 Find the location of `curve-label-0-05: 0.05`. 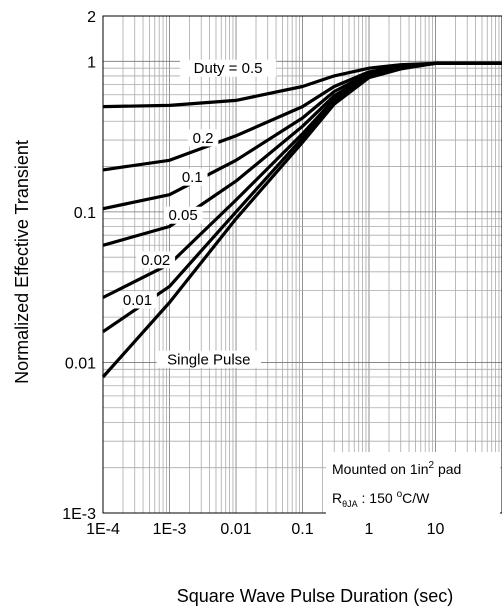

curve-label-0-05: 0.05 is located at coordinates (182, 215).